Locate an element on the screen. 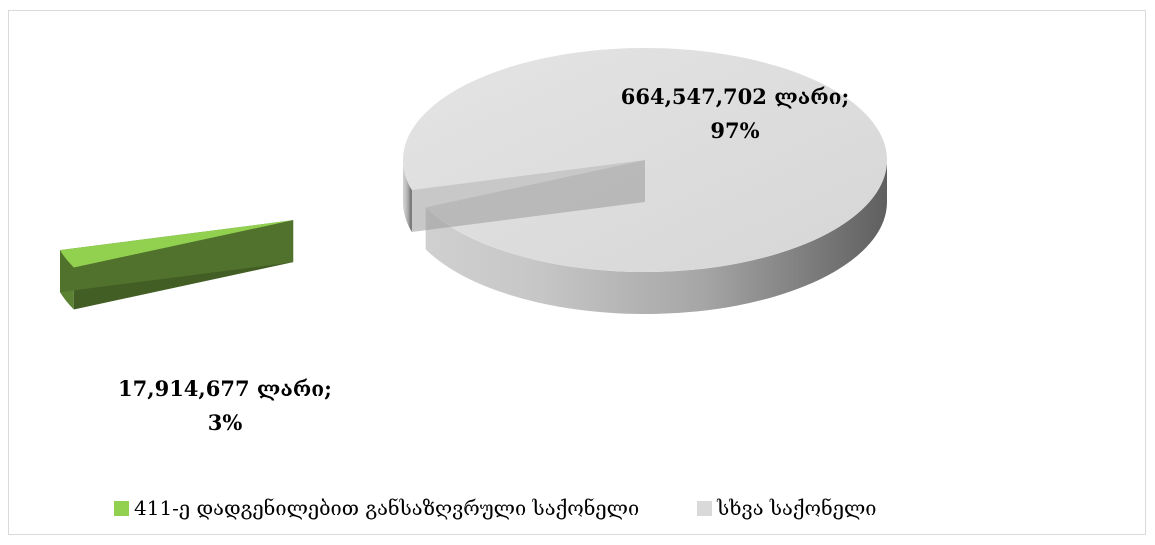 This screenshot has height=545, width=1155. legend-label-other: სხვა საქონელი is located at coordinates (797, 508).